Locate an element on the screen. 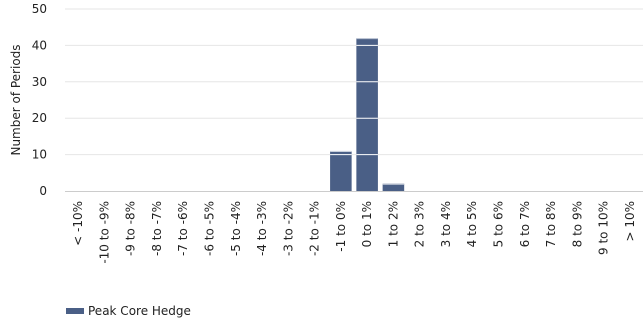 This screenshot has width=643, height=324. y-tick-label: 40 is located at coordinates (39, 45).